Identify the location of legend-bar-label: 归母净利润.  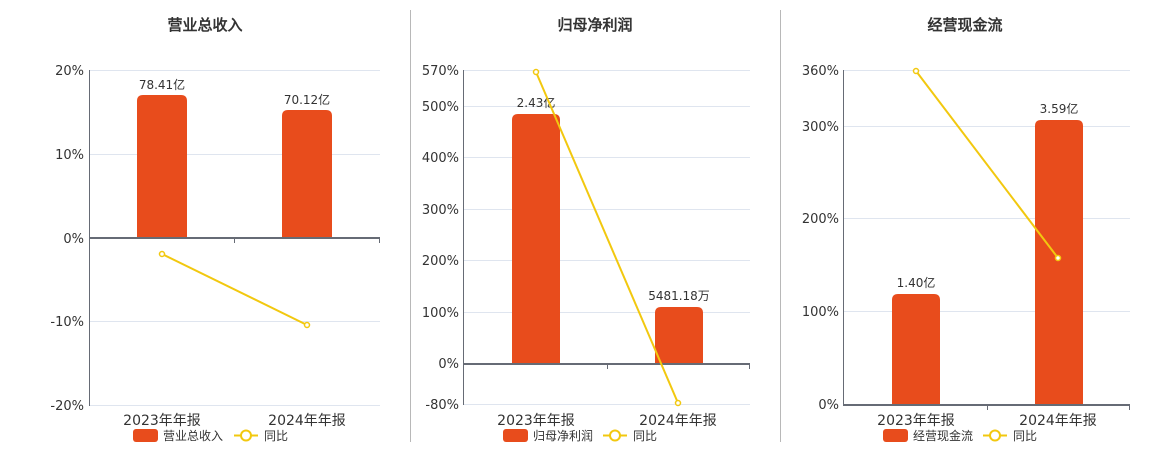
(563, 436).